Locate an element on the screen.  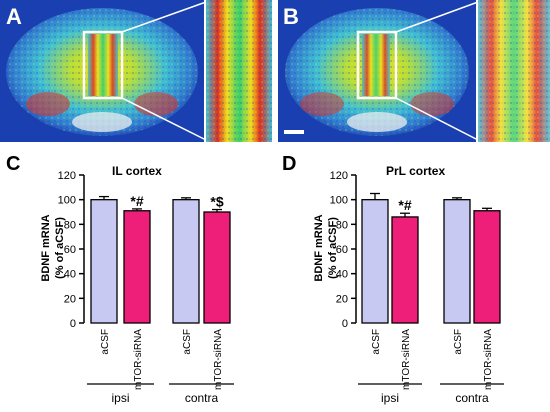
chart-d-ytick-label: 40 is located at coordinates (342, 275).